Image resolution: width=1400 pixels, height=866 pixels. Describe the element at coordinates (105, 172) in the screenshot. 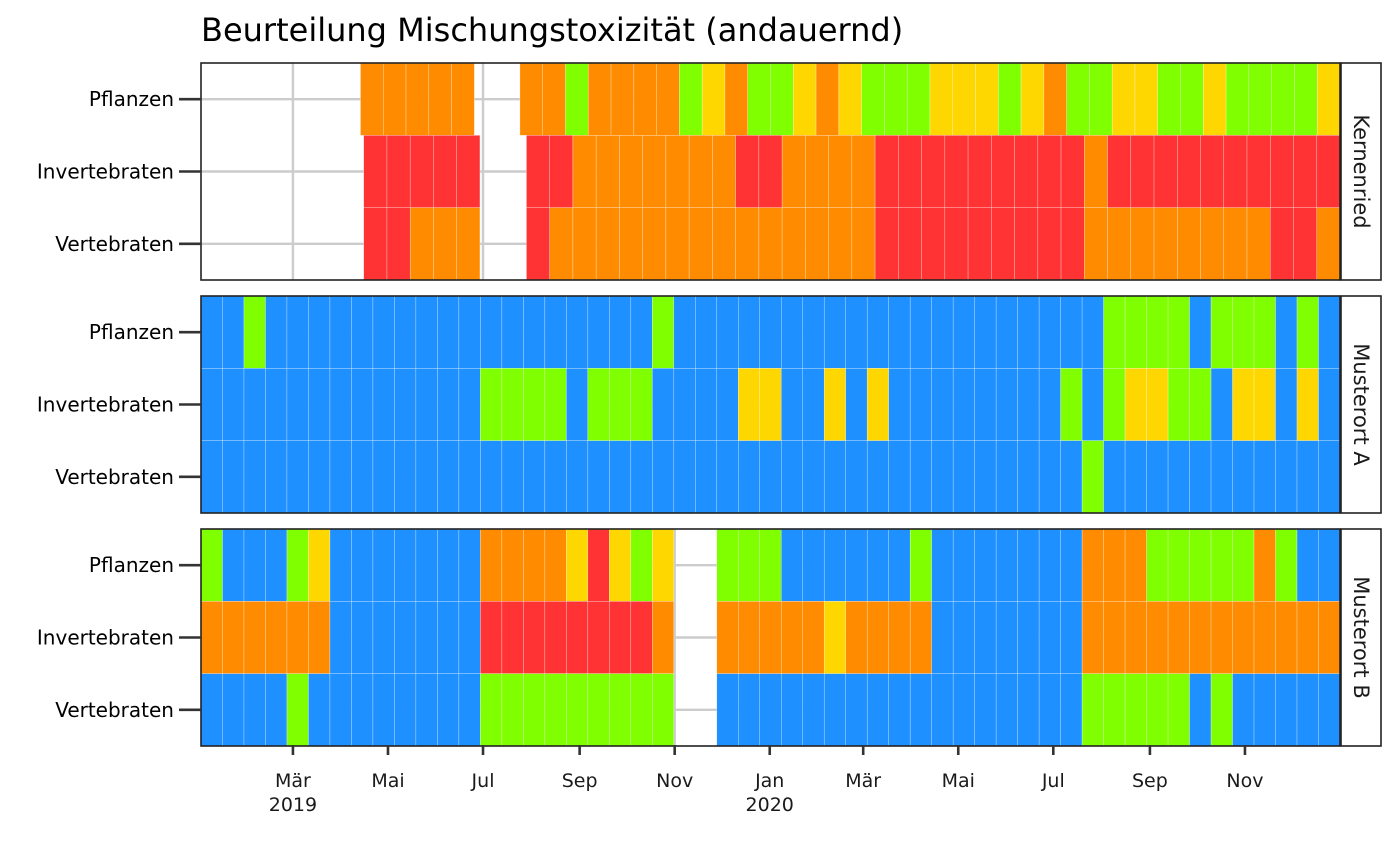

I see `y-tick-label: Invertebraten` at that location.